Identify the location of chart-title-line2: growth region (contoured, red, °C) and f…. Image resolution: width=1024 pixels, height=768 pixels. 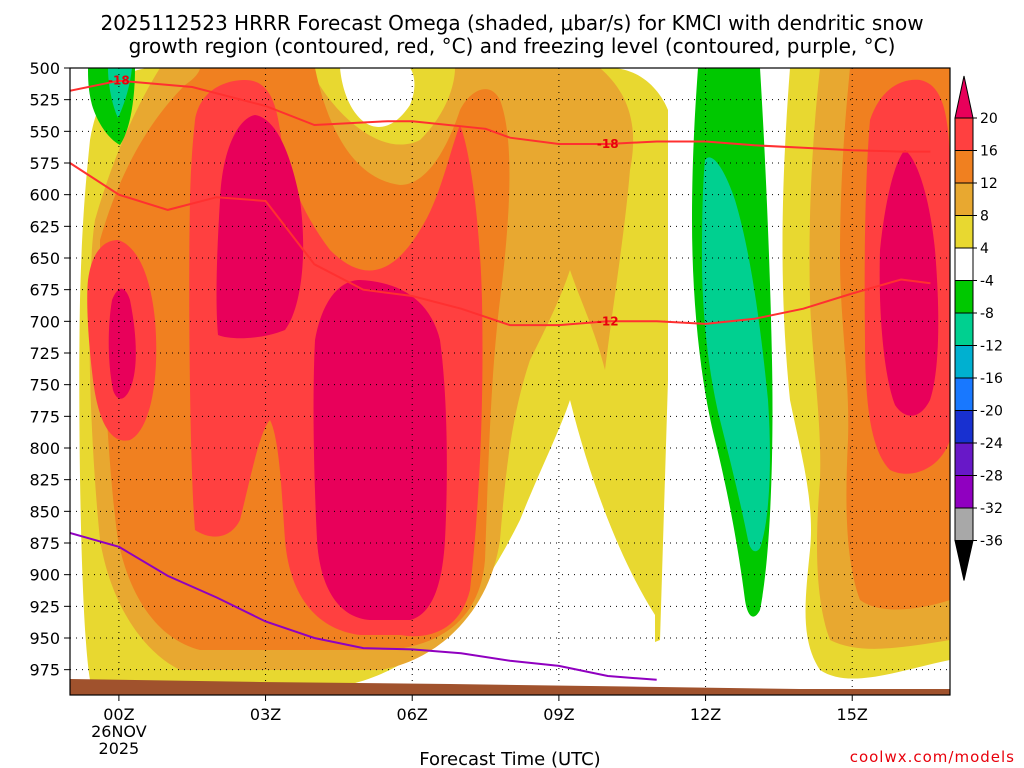
(512, 46).